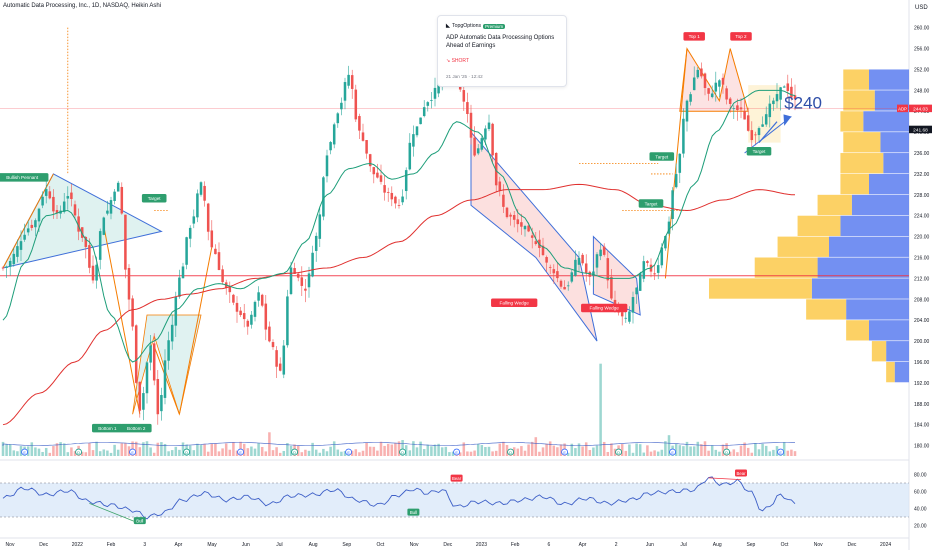  What do you see at coordinates (741, 36) in the screenshot?
I see `annotation-label: Top 2` at bounding box center [741, 36].